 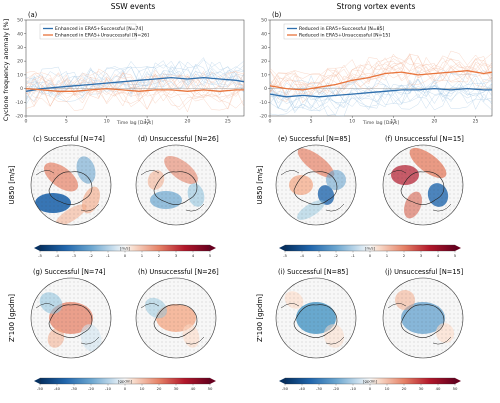 What do you see at coordinates (20, 34) in the screenshot?
I see `ytick-a: 40` at bounding box center [20, 34].